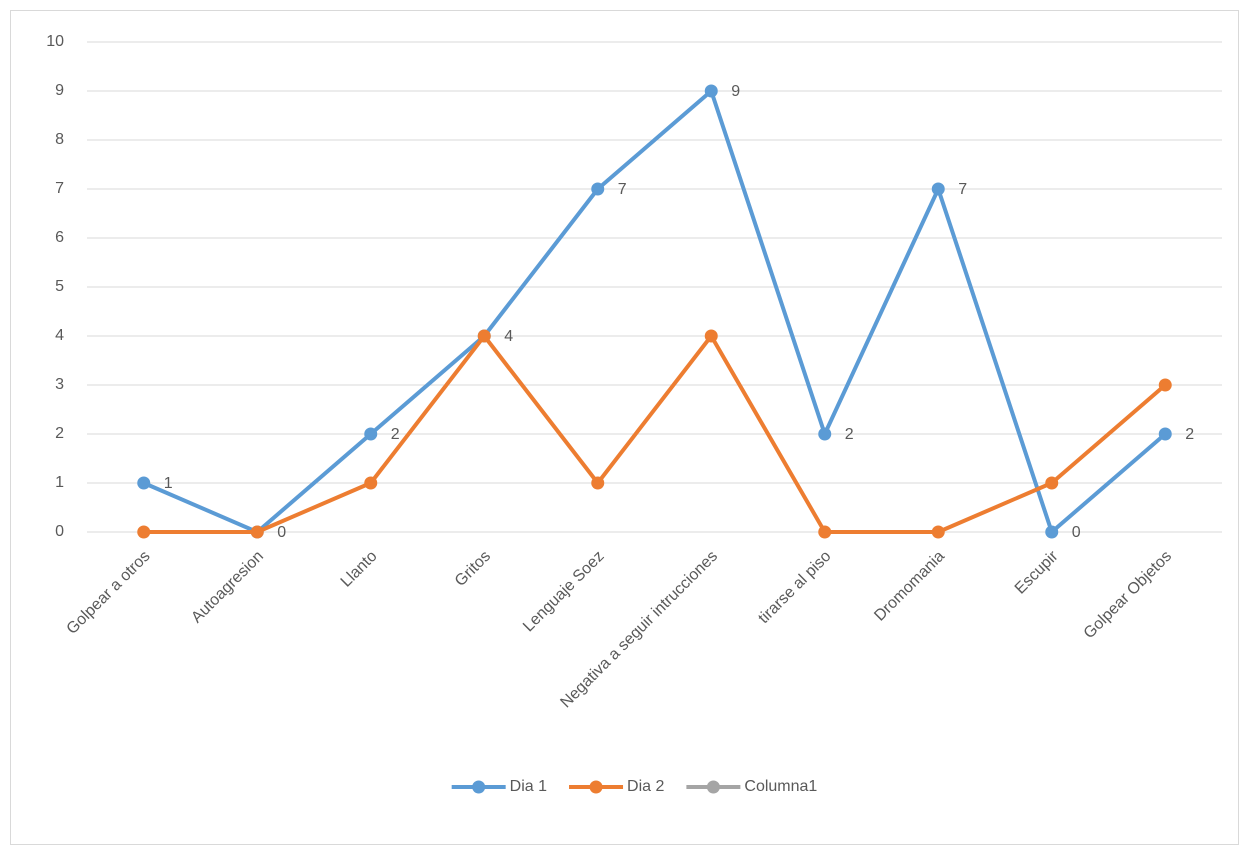 Image resolution: width=1240 pixels, height=846 pixels. What do you see at coordinates (59, 286) in the screenshot?
I see `y-tick-label: 5` at bounding box center [59, 286].